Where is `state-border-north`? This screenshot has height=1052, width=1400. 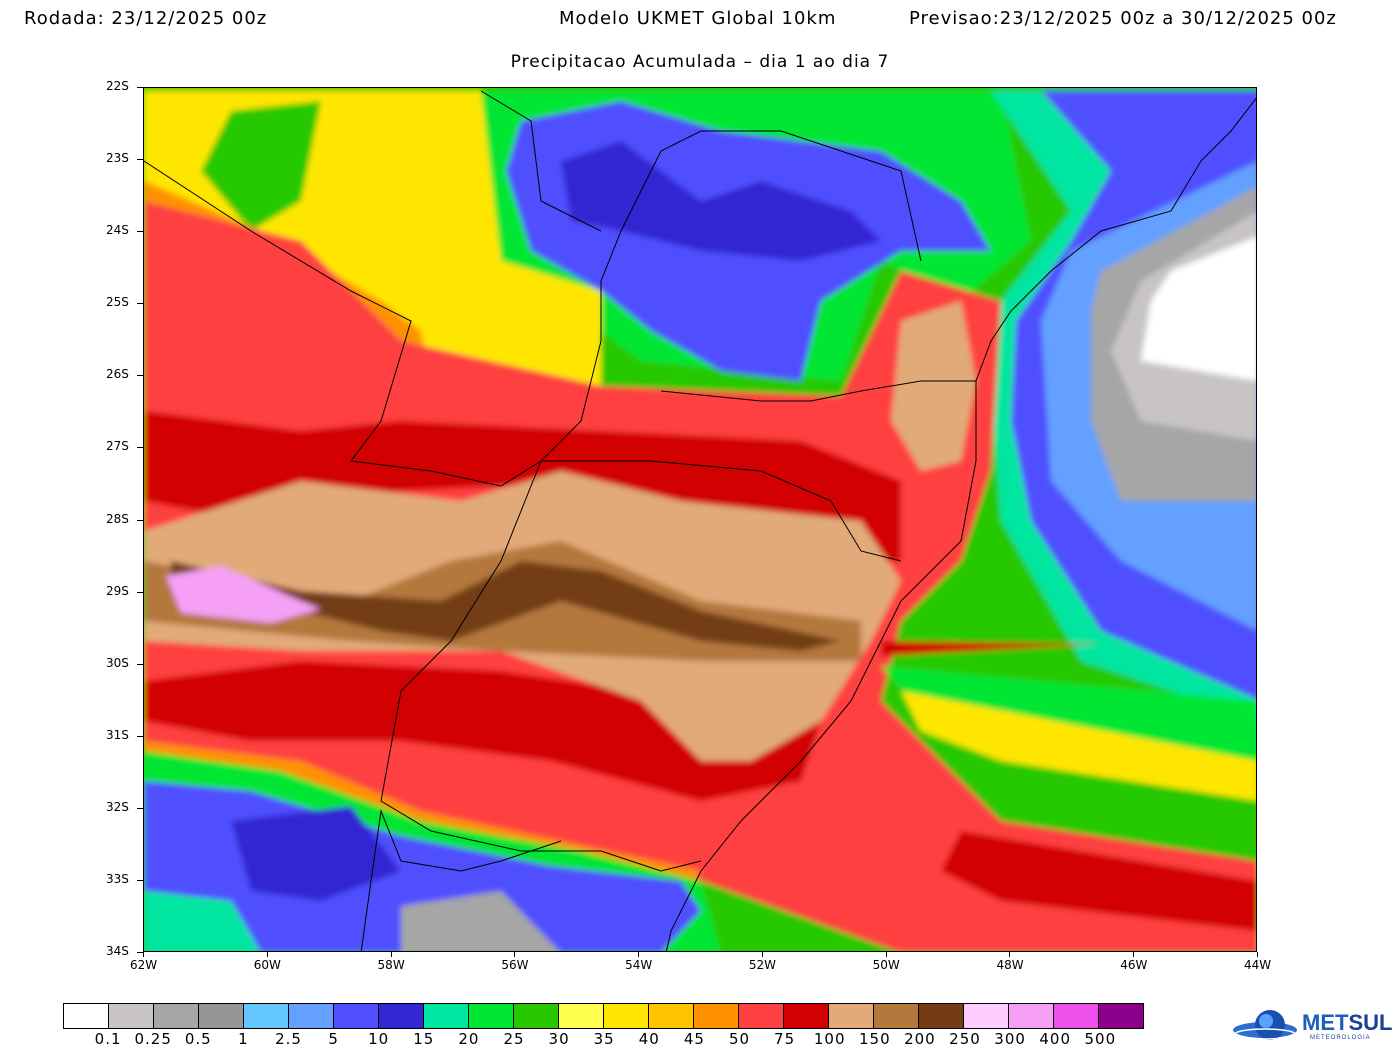 state-border-north is located at coordinates (818, 391).